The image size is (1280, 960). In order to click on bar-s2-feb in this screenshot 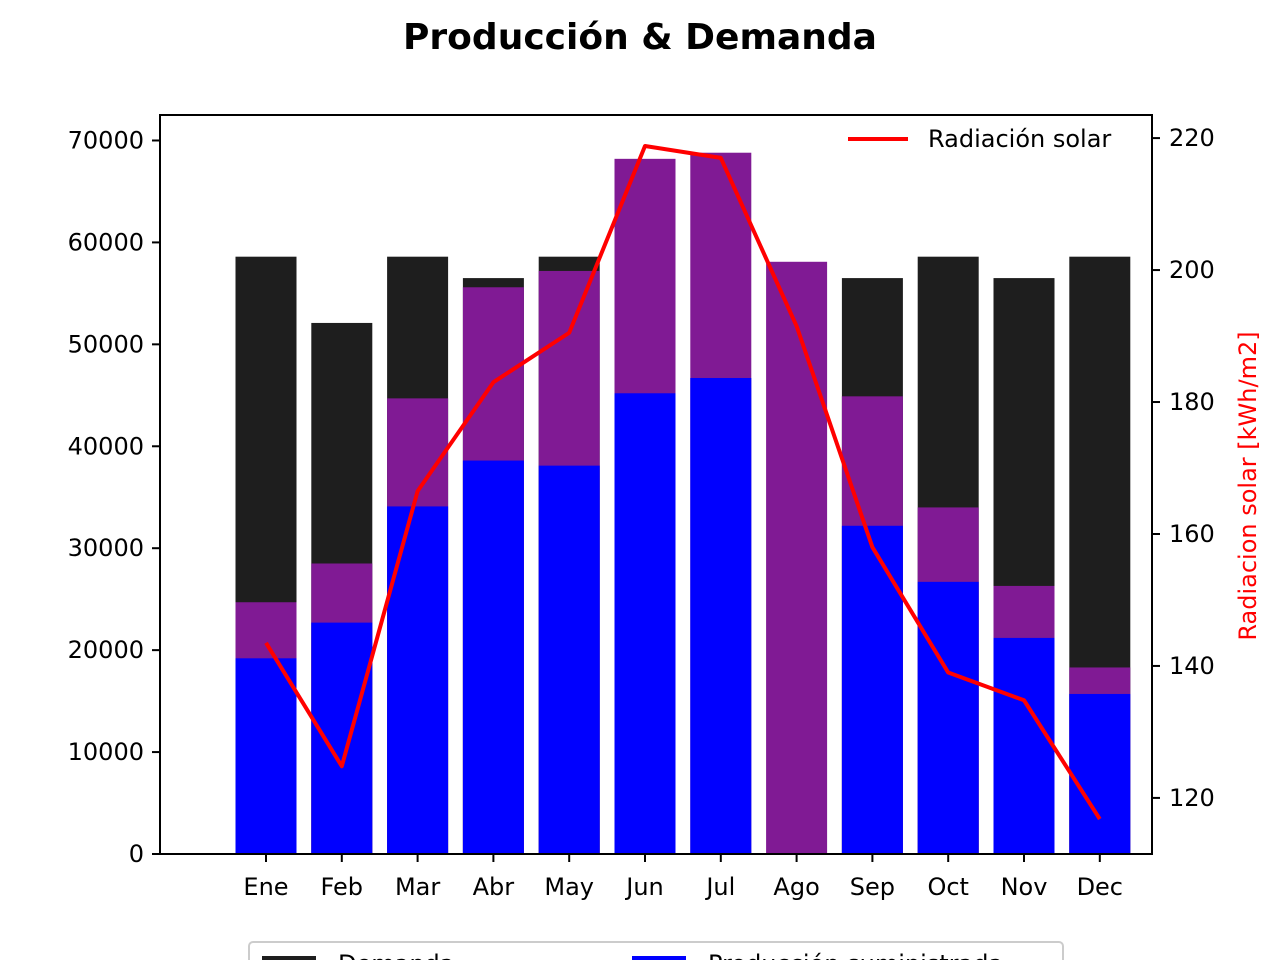, I will do `click(342, 738)`.